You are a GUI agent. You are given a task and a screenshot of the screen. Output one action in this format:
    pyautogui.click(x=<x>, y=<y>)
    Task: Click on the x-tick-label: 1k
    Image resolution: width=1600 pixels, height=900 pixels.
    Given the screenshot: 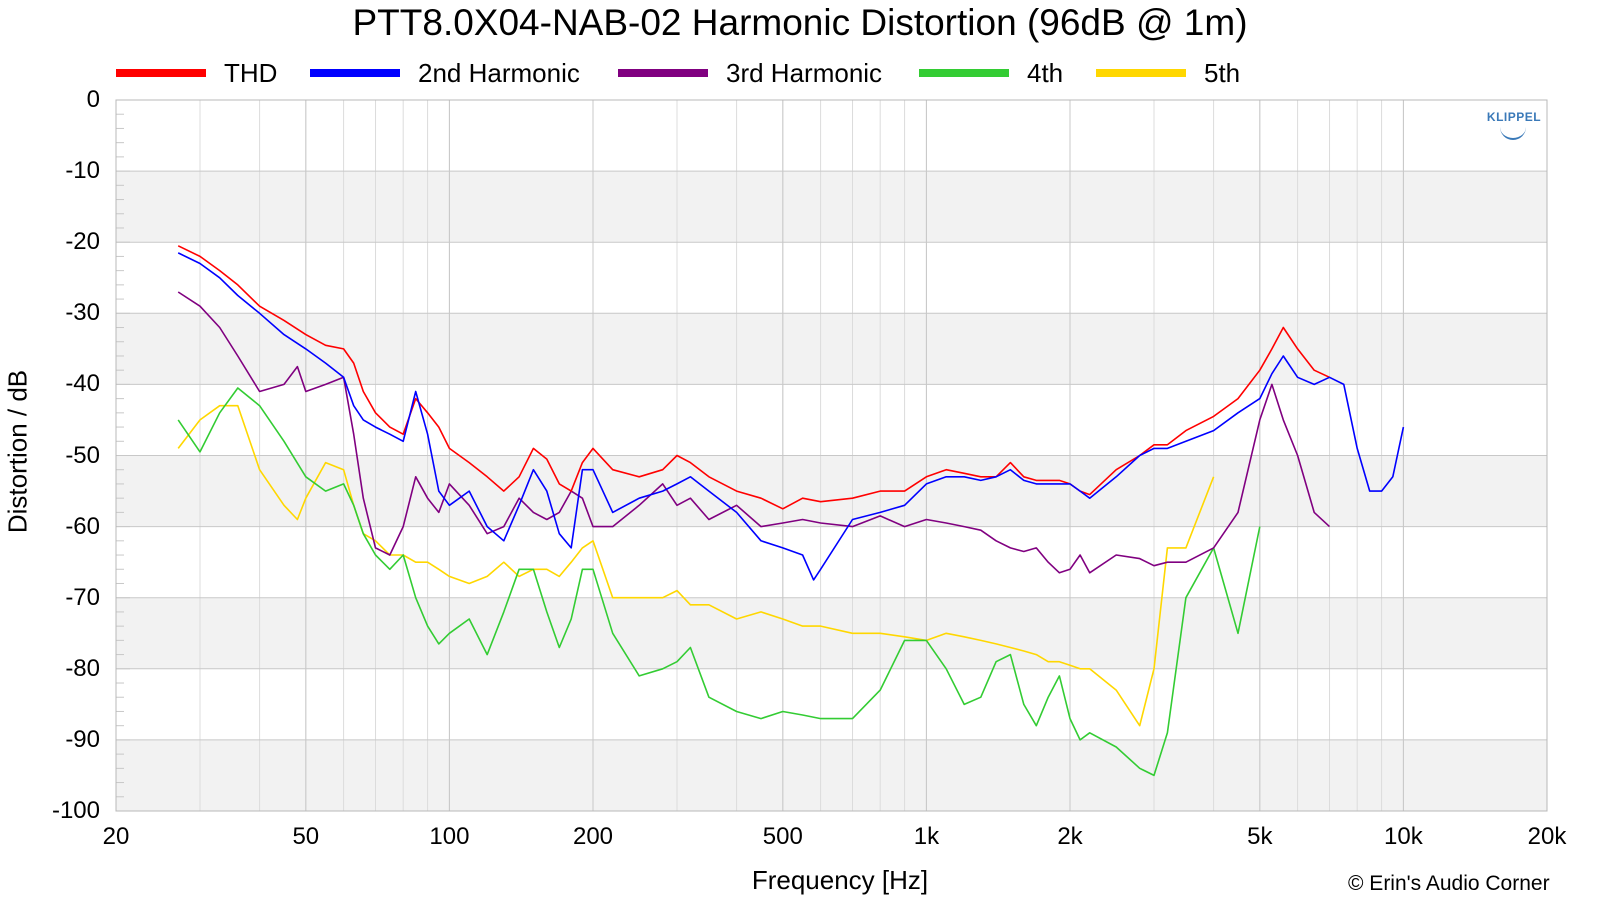 What is the action you would take?
    pyautogui.click(x=926, y=836)
    